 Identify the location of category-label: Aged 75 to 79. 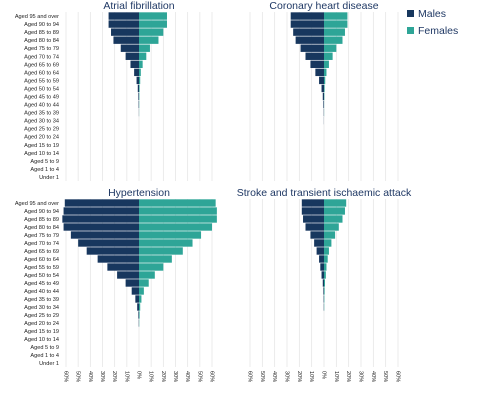
(41, 236).